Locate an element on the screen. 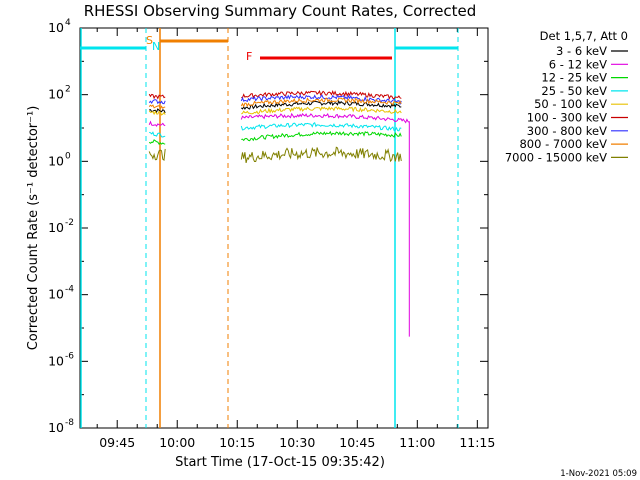  y-tick-exponent: 2 is located at coordinates (68, 90).